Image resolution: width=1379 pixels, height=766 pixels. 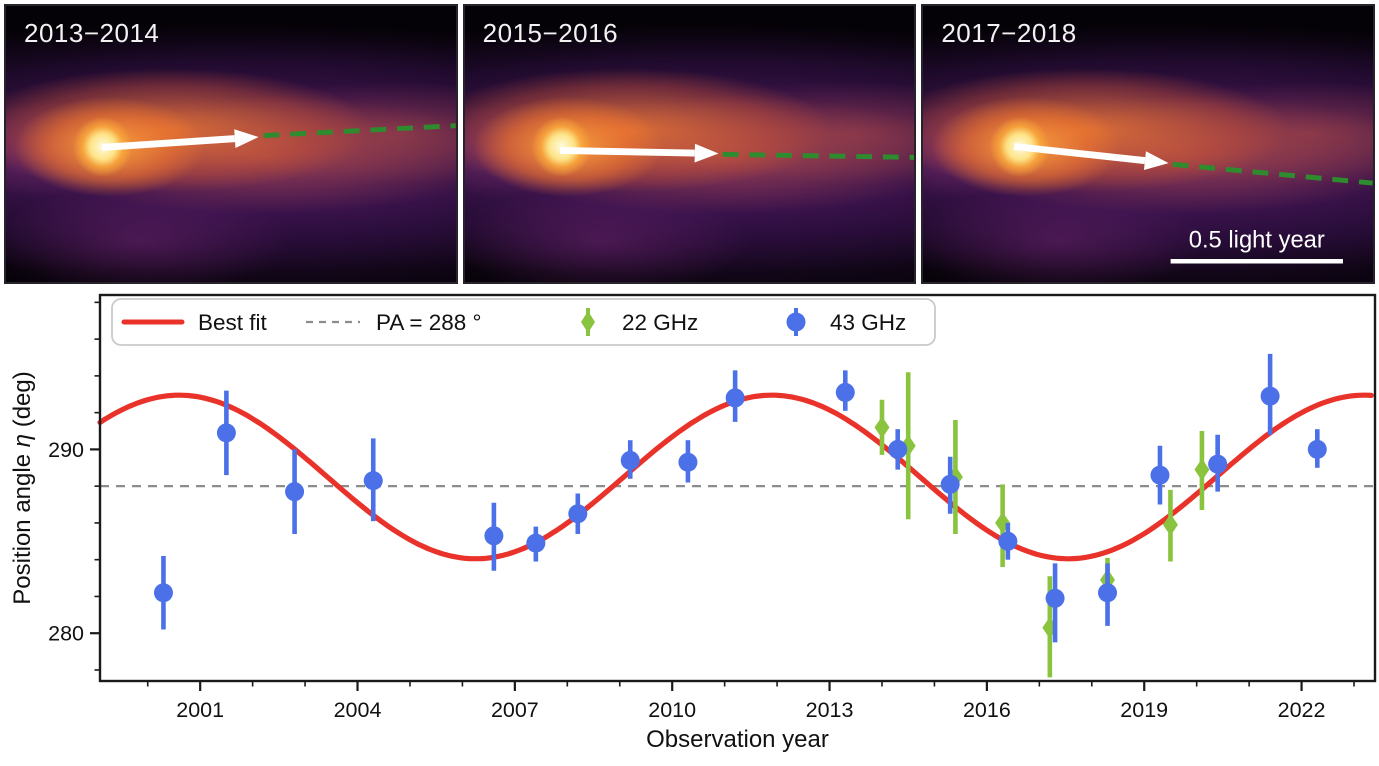 I want to click on epoch-label: 2015−2016, so click(x=550, y=33).